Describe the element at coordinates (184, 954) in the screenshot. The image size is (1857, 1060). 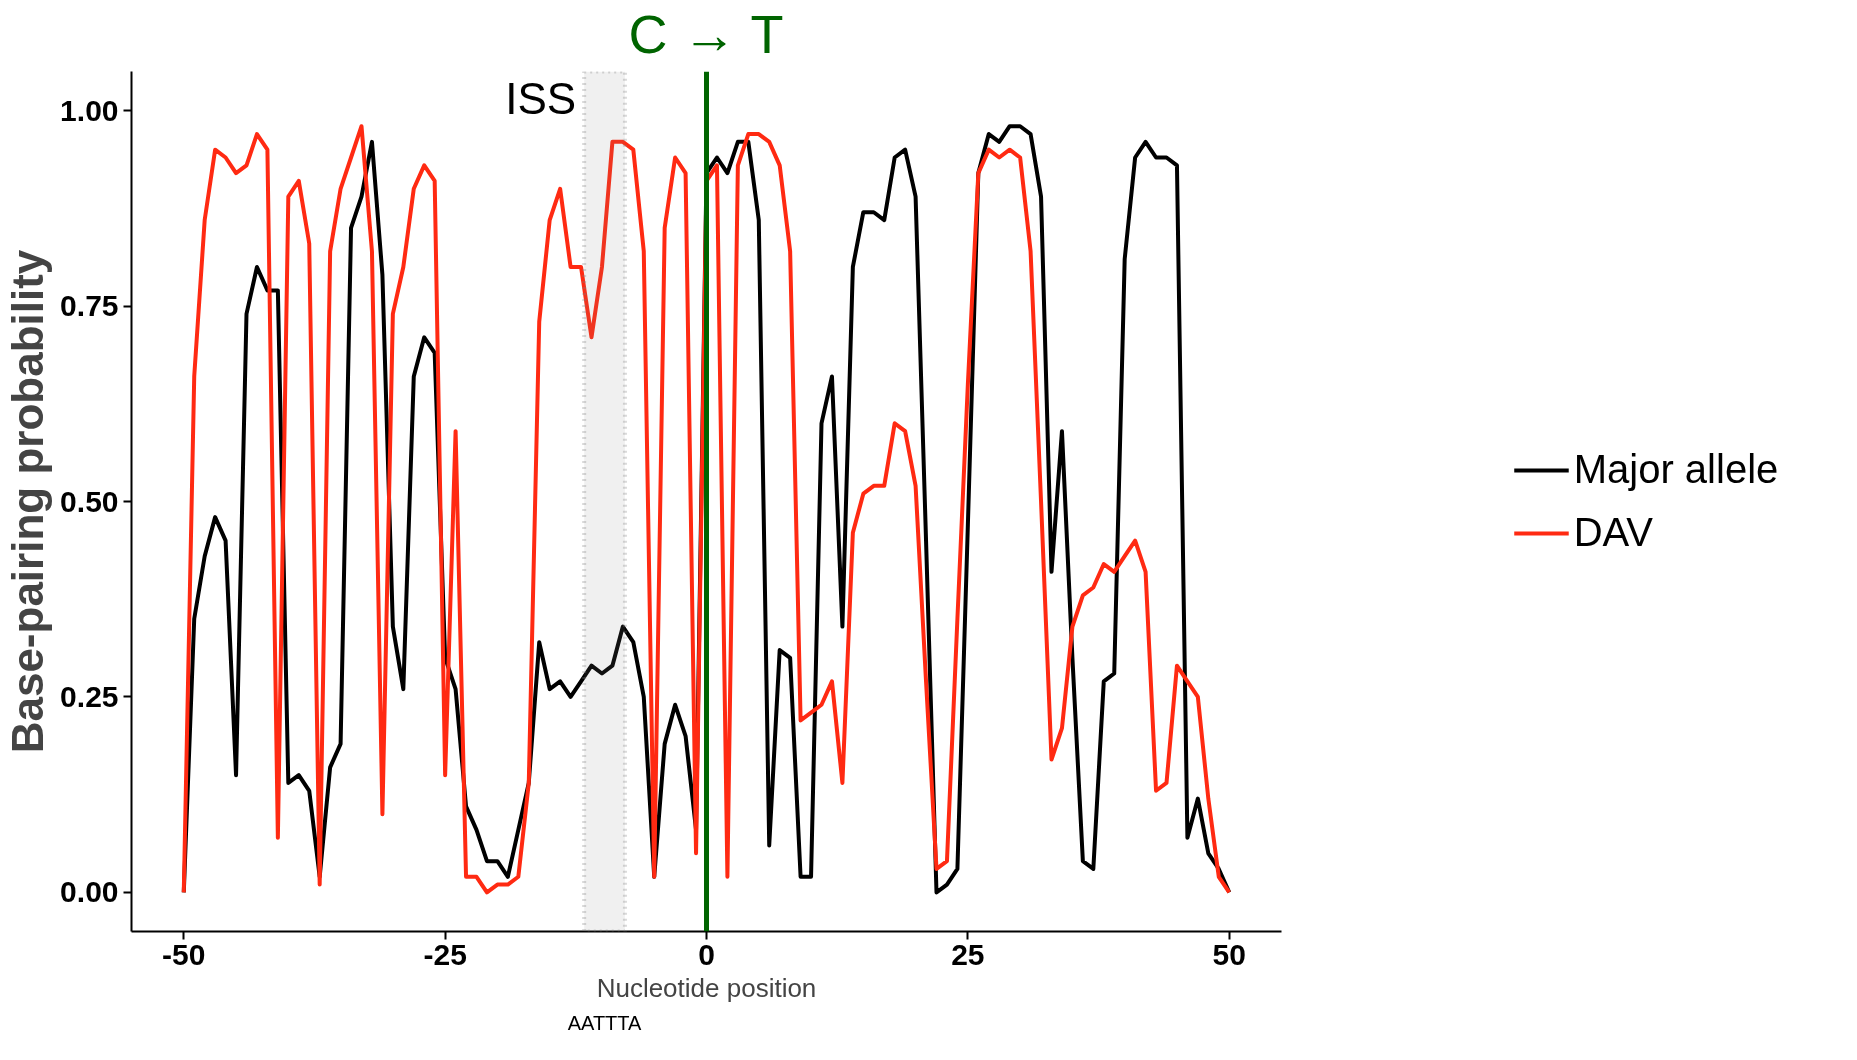
I see `x-tick-label: -50` at that location.